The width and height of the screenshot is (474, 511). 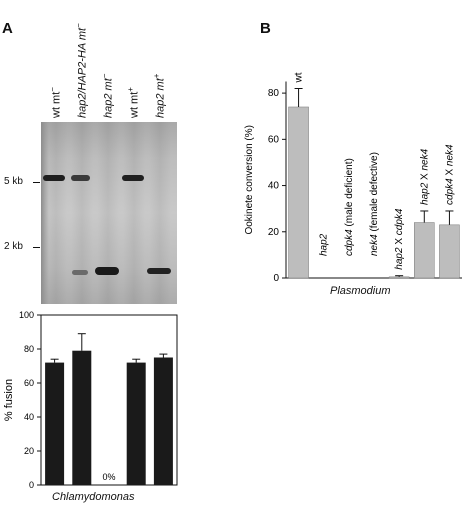 I want to click on lane-label: hap2 mt−, so click(x=107, y=95).